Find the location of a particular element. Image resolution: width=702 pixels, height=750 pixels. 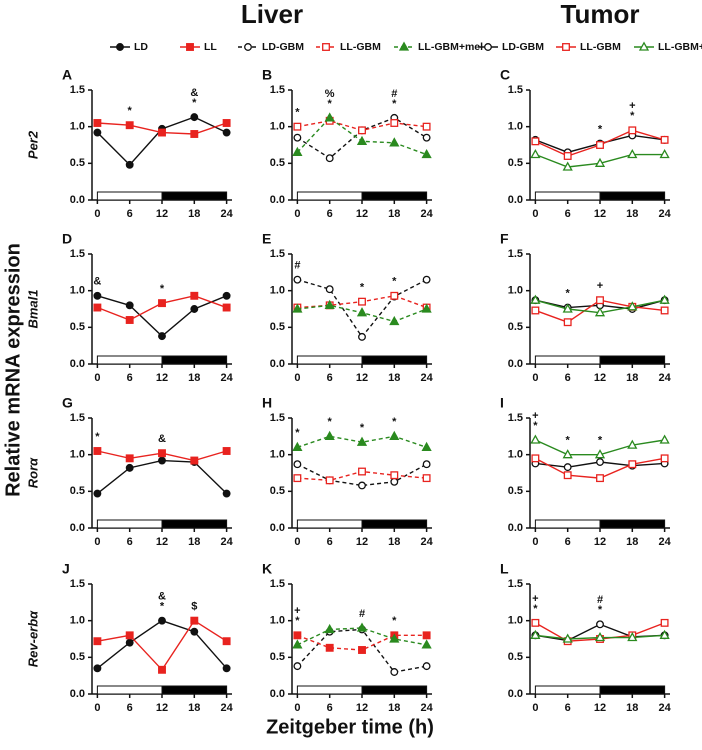

significance-mark: # is located at coordinates (394, 94).